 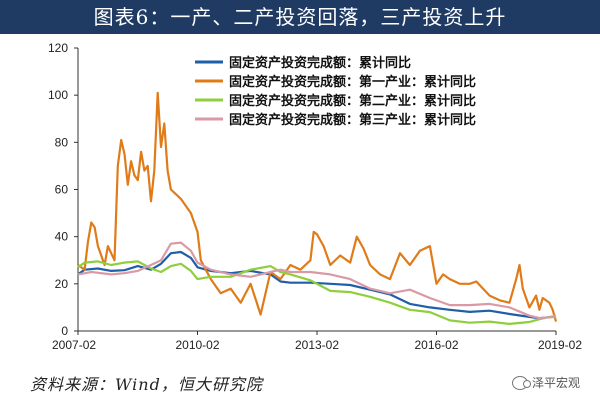 I want to click on legend-label-3: 固定资产投资完成额：第二产业：累计同比, so click(x=352, y=101).